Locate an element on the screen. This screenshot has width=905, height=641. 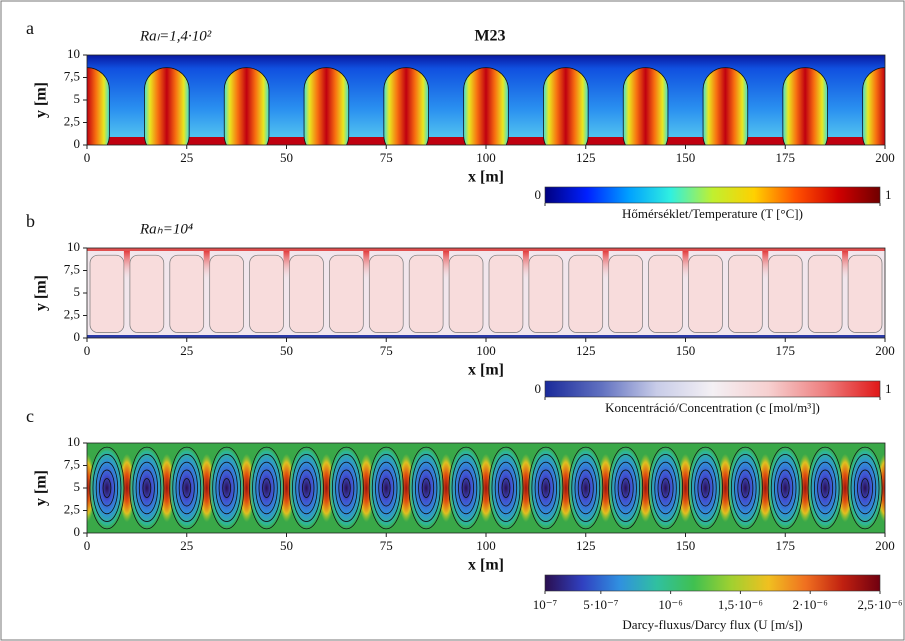
panel-label: c is located at coordinates (30, 416).